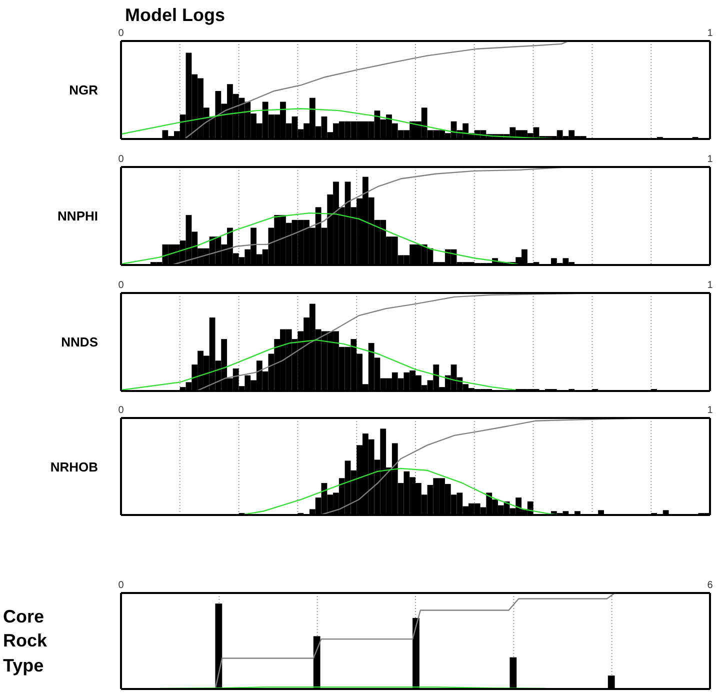 This screenshot has height=693, width=718. Describe the element at coordinates (83, 90) in the screenshot. I see `y-axis-title: NGR` at that location.